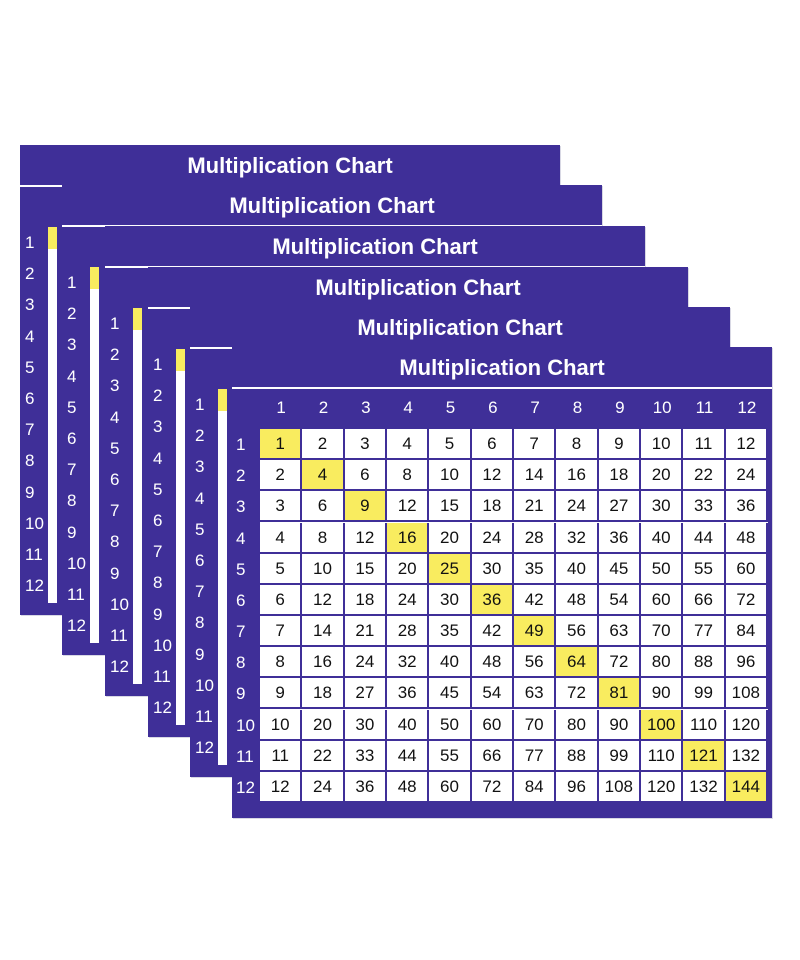  What do you see at coordinates (704, 538) in the screenshot?
I see `table-cell: 44` at bounding box center [704, 538].